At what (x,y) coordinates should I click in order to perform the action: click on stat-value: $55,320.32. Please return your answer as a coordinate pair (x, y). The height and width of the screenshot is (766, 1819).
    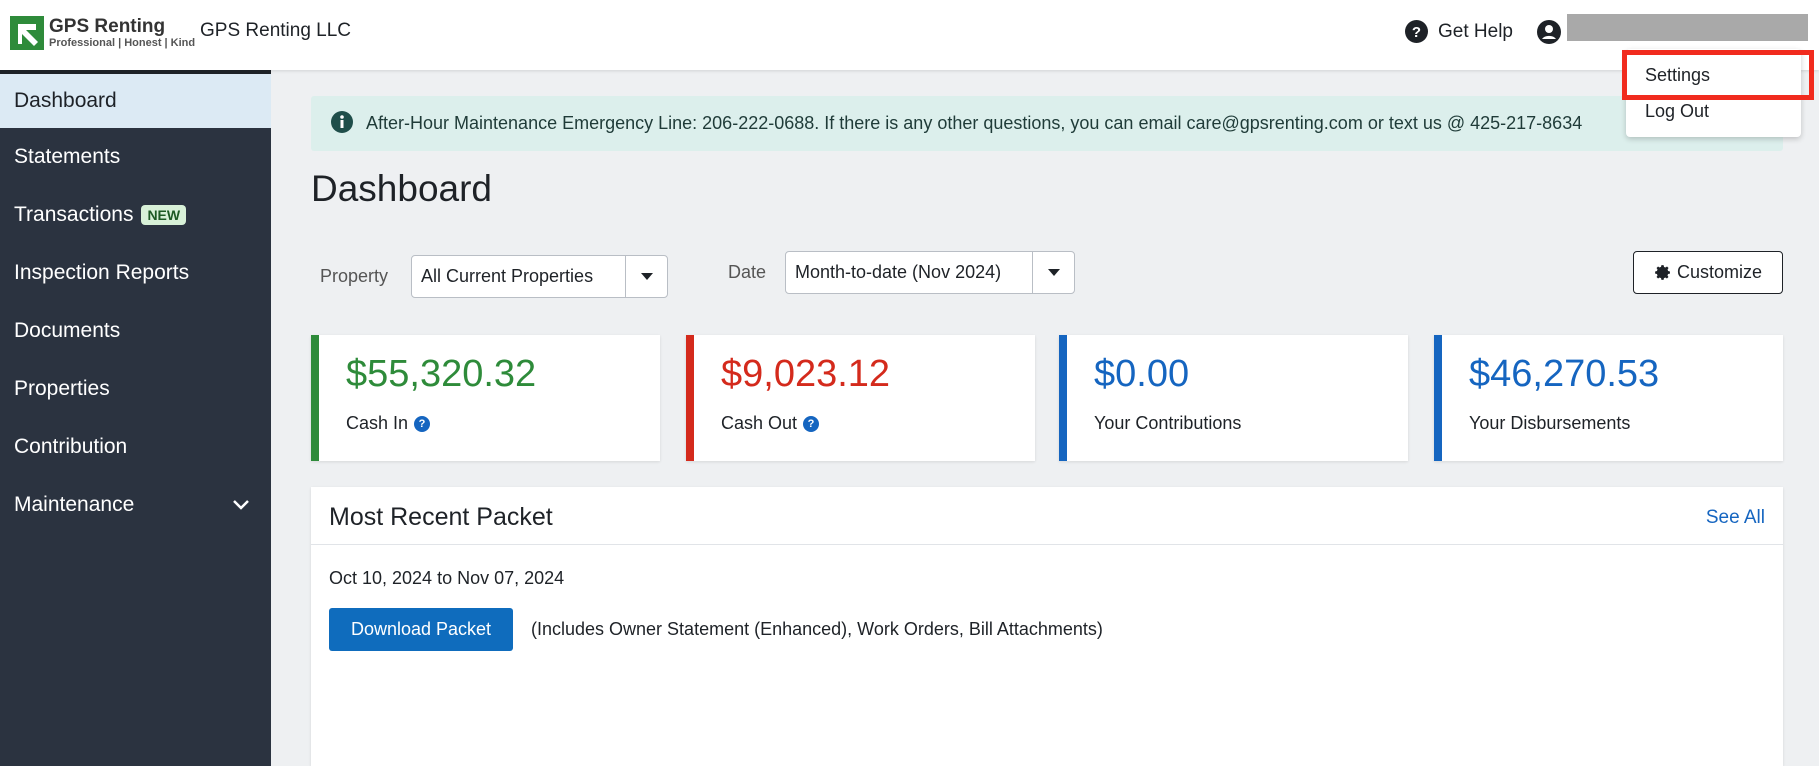
    Looking at the image, I should click on (441, 374).